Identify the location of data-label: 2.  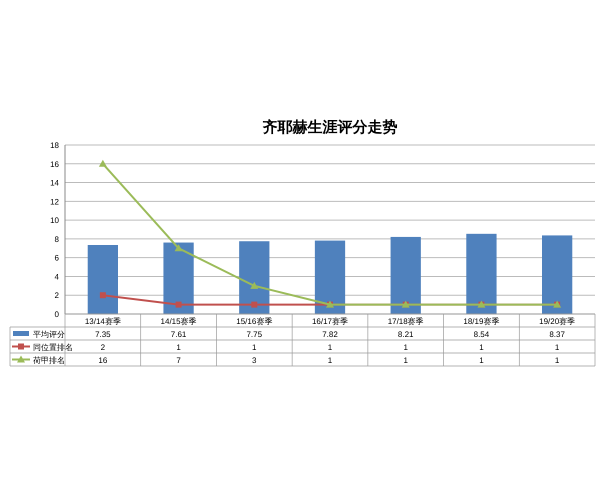
(103, 347).